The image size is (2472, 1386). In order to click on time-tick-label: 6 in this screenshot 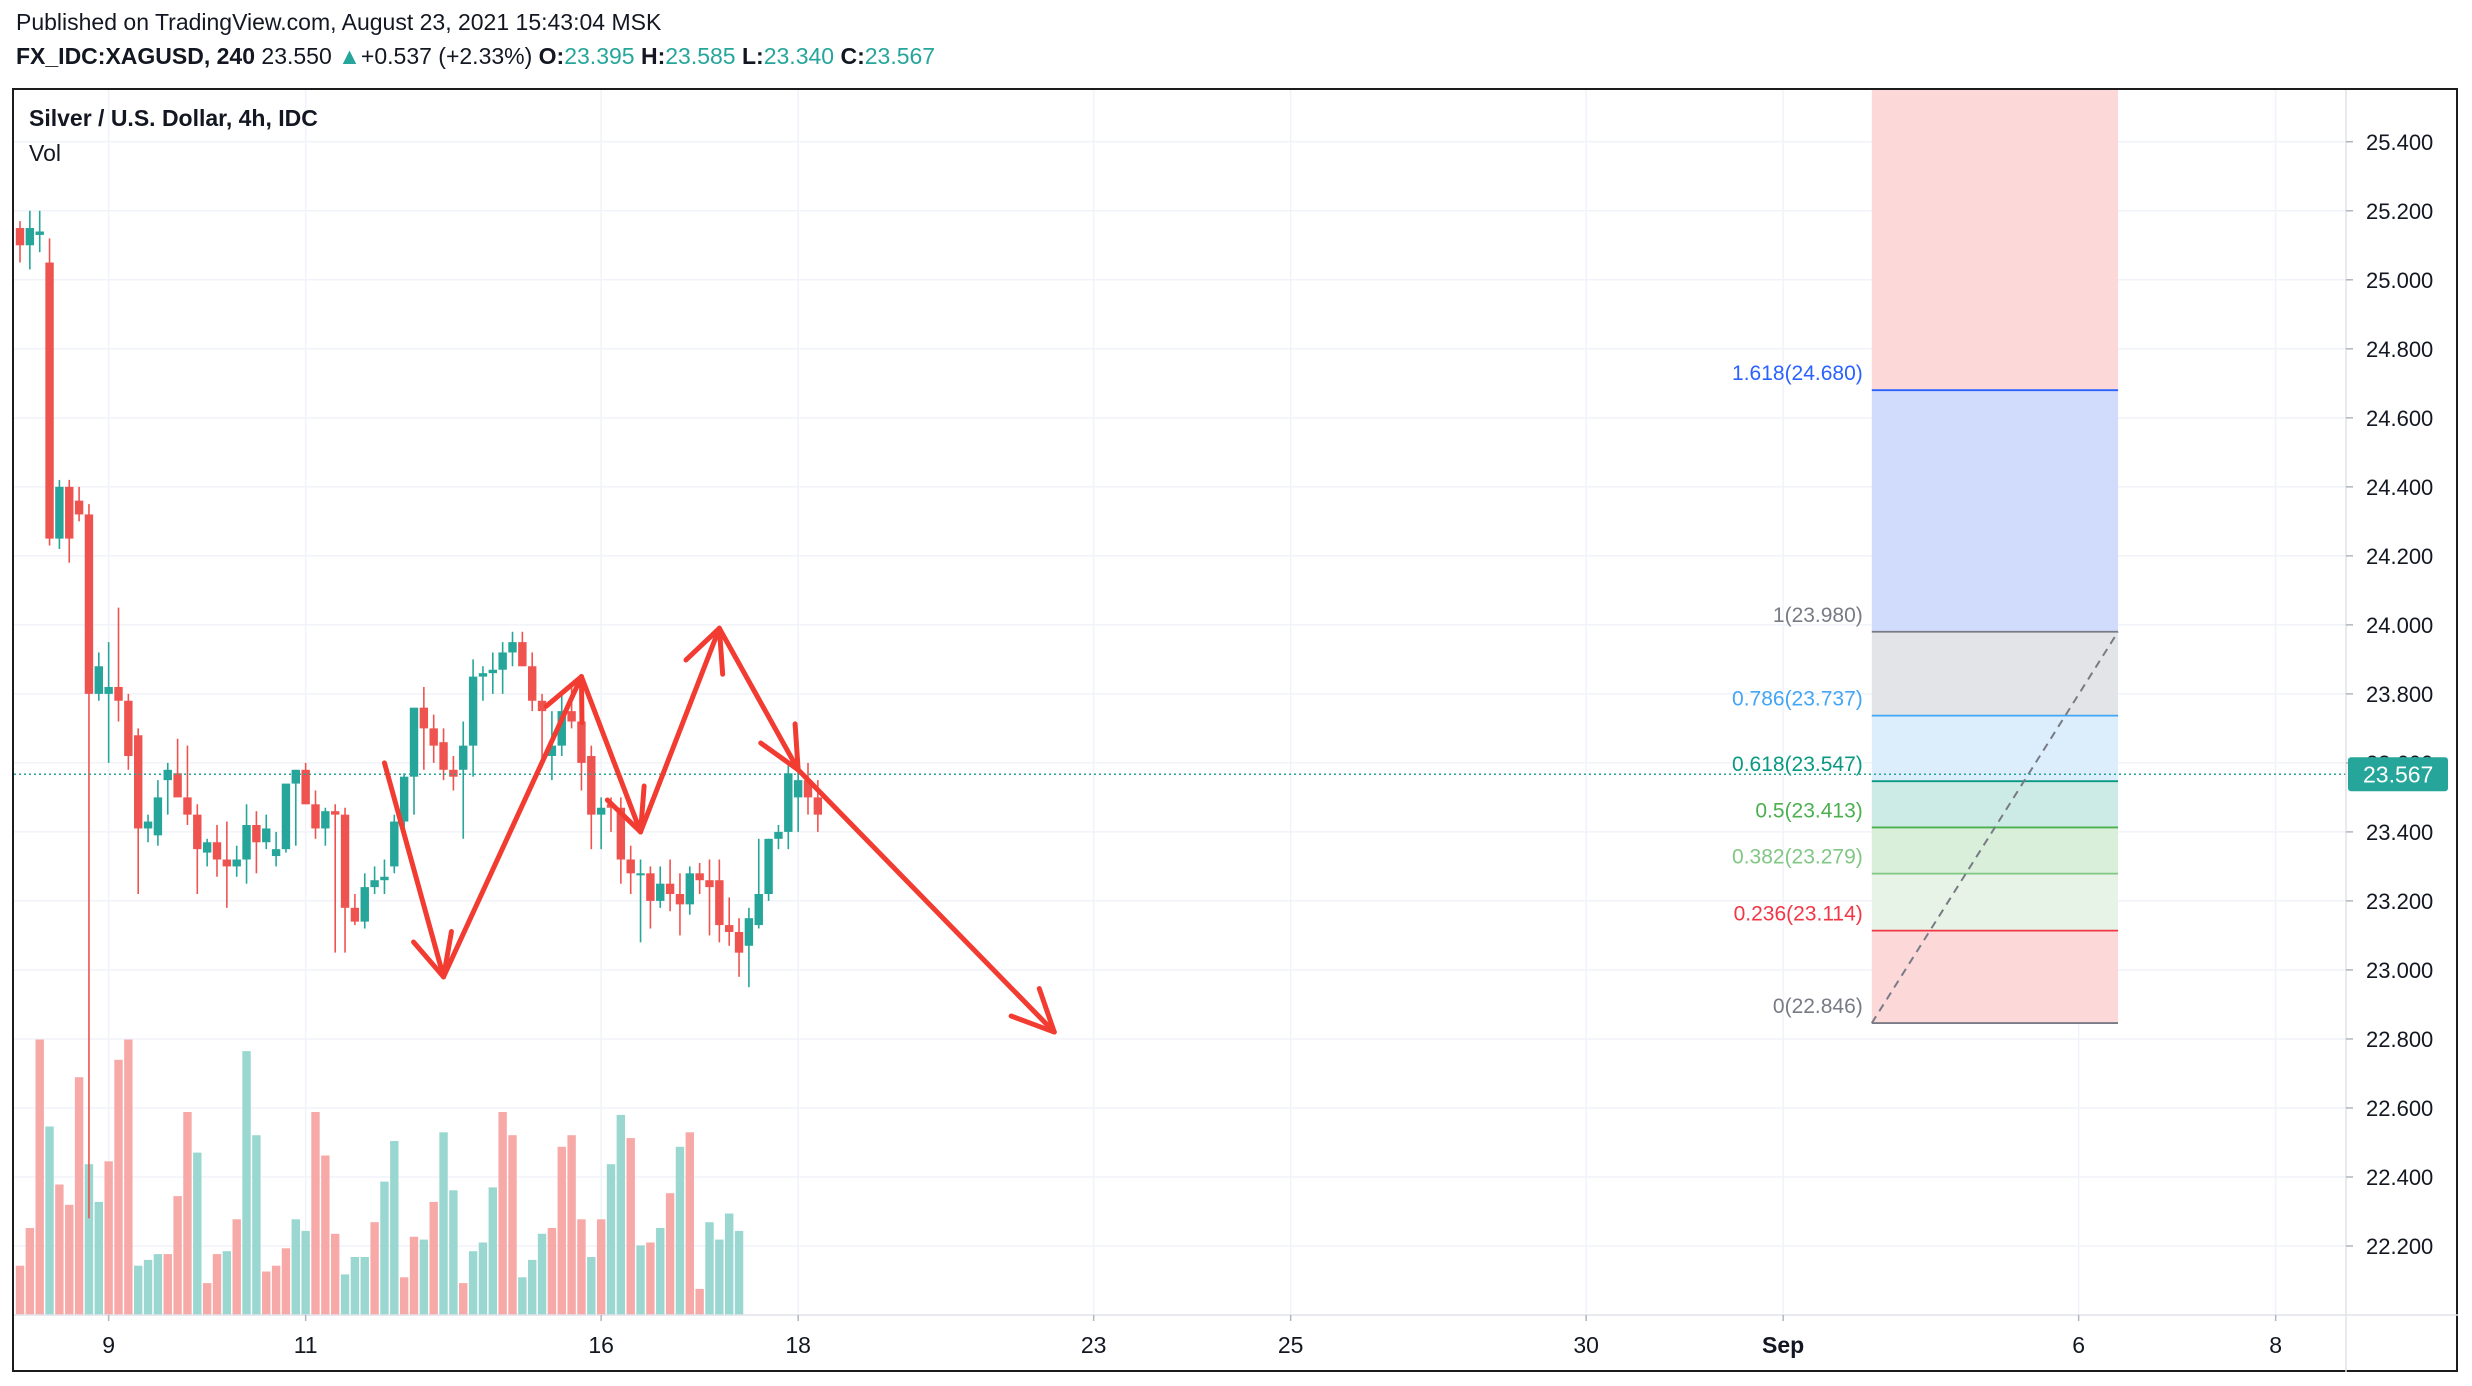, I will do `click(2078, 1345)`.